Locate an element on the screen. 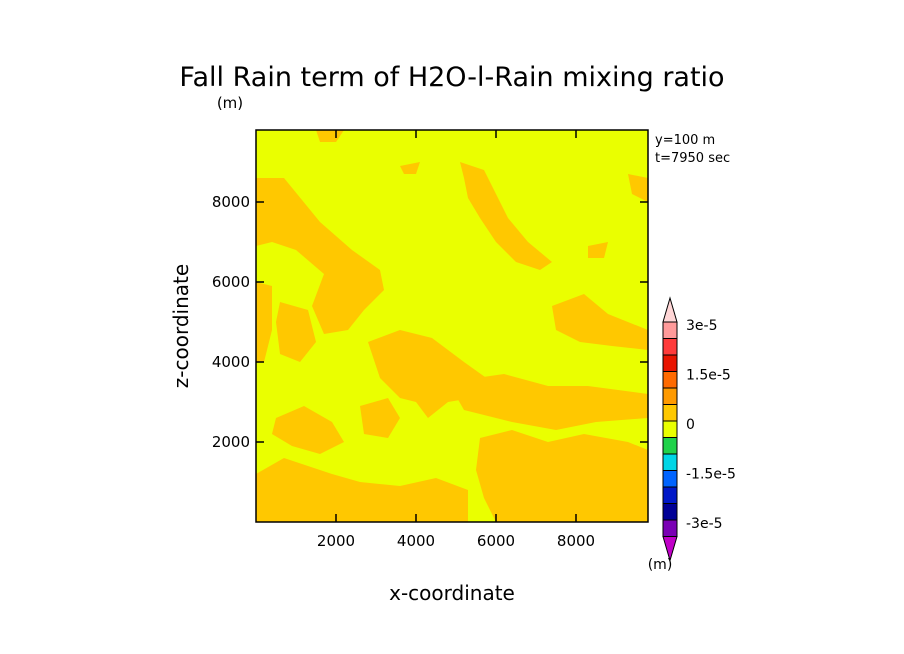 This screenshot has height=654, width=904. annotation-time: t=7950 sec is located at coordinates (692, 158).